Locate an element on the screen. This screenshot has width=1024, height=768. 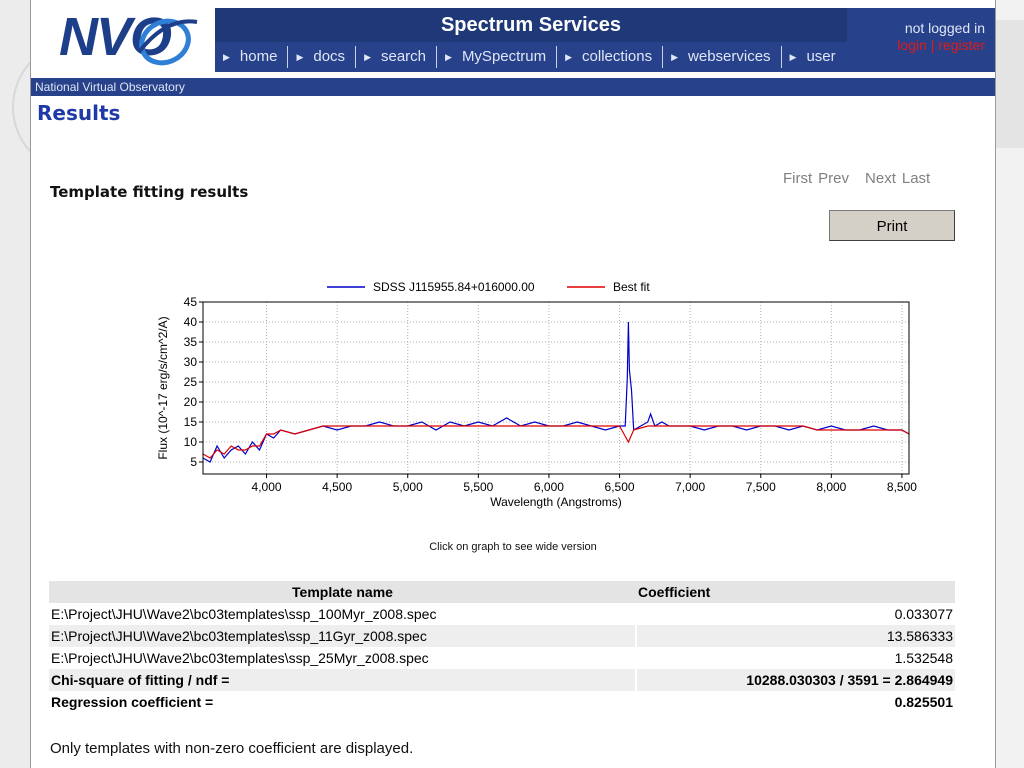
nav-label: collections is located at coordinates (617, 56).